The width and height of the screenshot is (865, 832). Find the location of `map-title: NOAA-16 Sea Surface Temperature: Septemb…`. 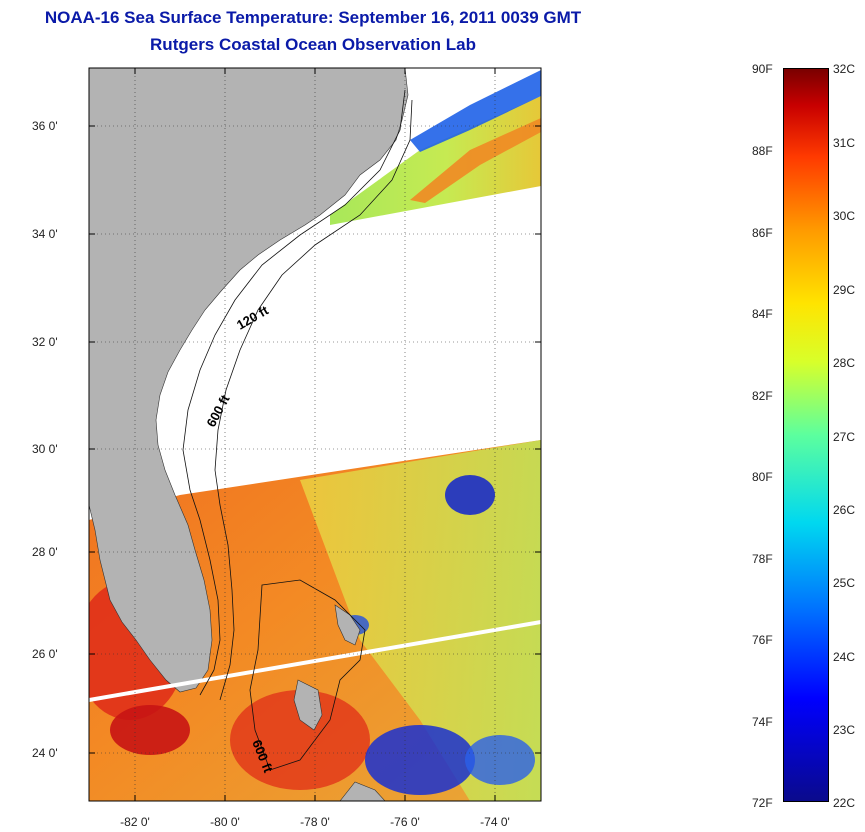

map-title: NOAA-16 Sea Surface Temperature: Septemb… is located at coordinates (313, 17).